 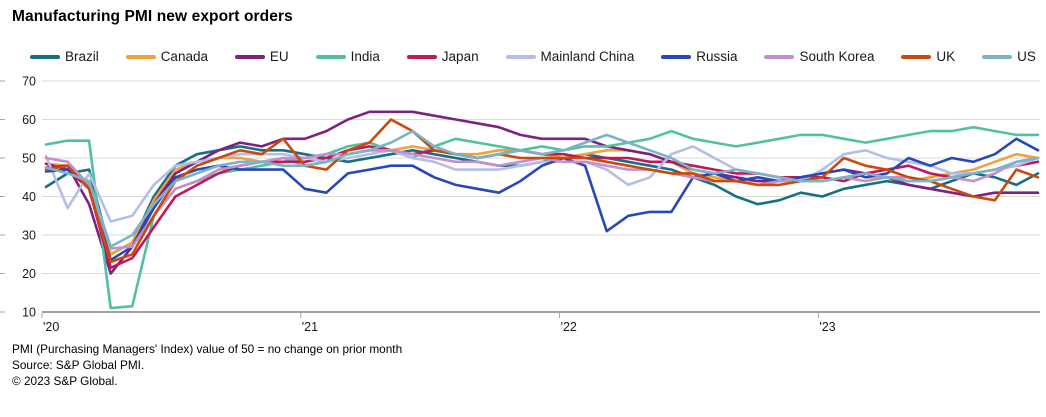 I want to click on legend-item-india: India, so click(x=347, y=56).